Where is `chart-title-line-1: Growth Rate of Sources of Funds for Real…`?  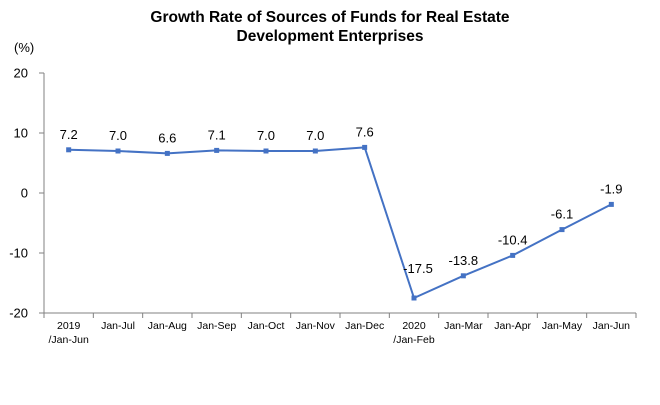 chart-title-line-1: Growth Rate of Sources of Funds for Real… is located at coordinates (330, 17).